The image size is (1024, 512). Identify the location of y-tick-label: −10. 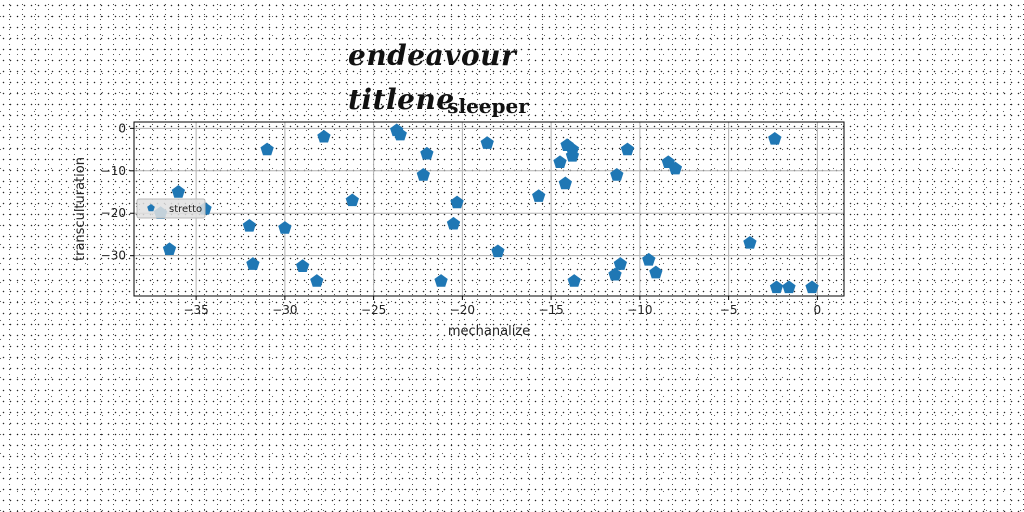
(113, 171).